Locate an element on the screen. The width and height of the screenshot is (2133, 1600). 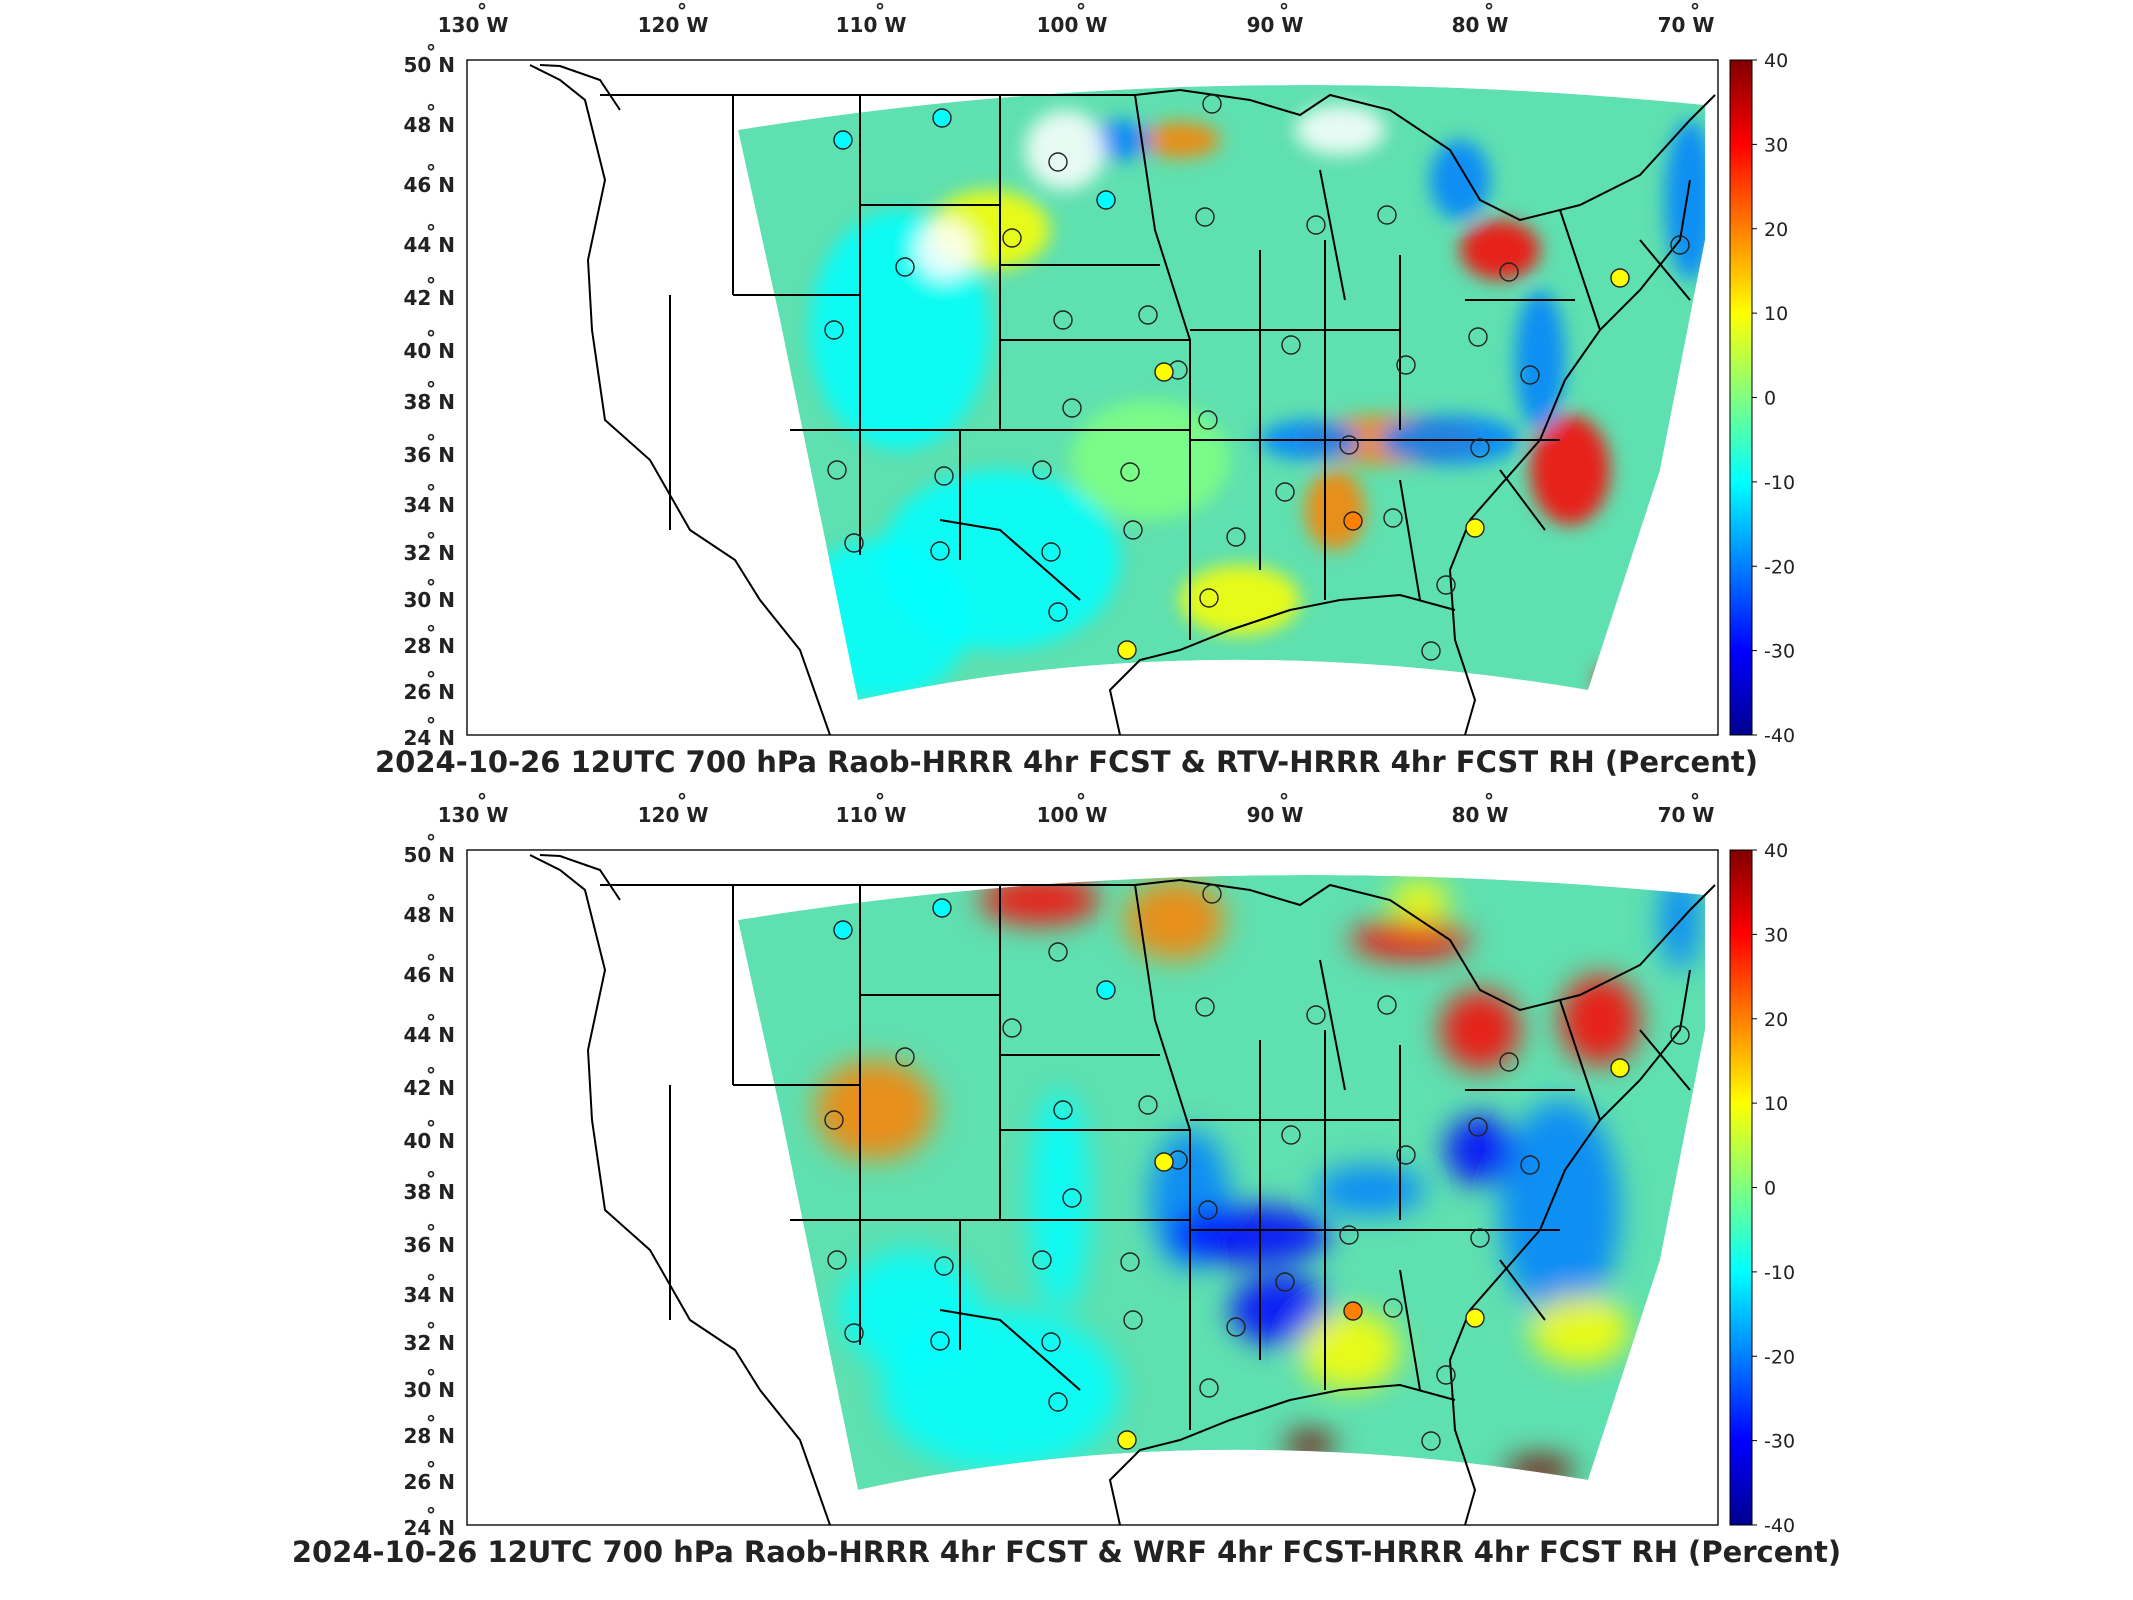
lat-tick-label: 30 N is located at coordinates (429, 1390).